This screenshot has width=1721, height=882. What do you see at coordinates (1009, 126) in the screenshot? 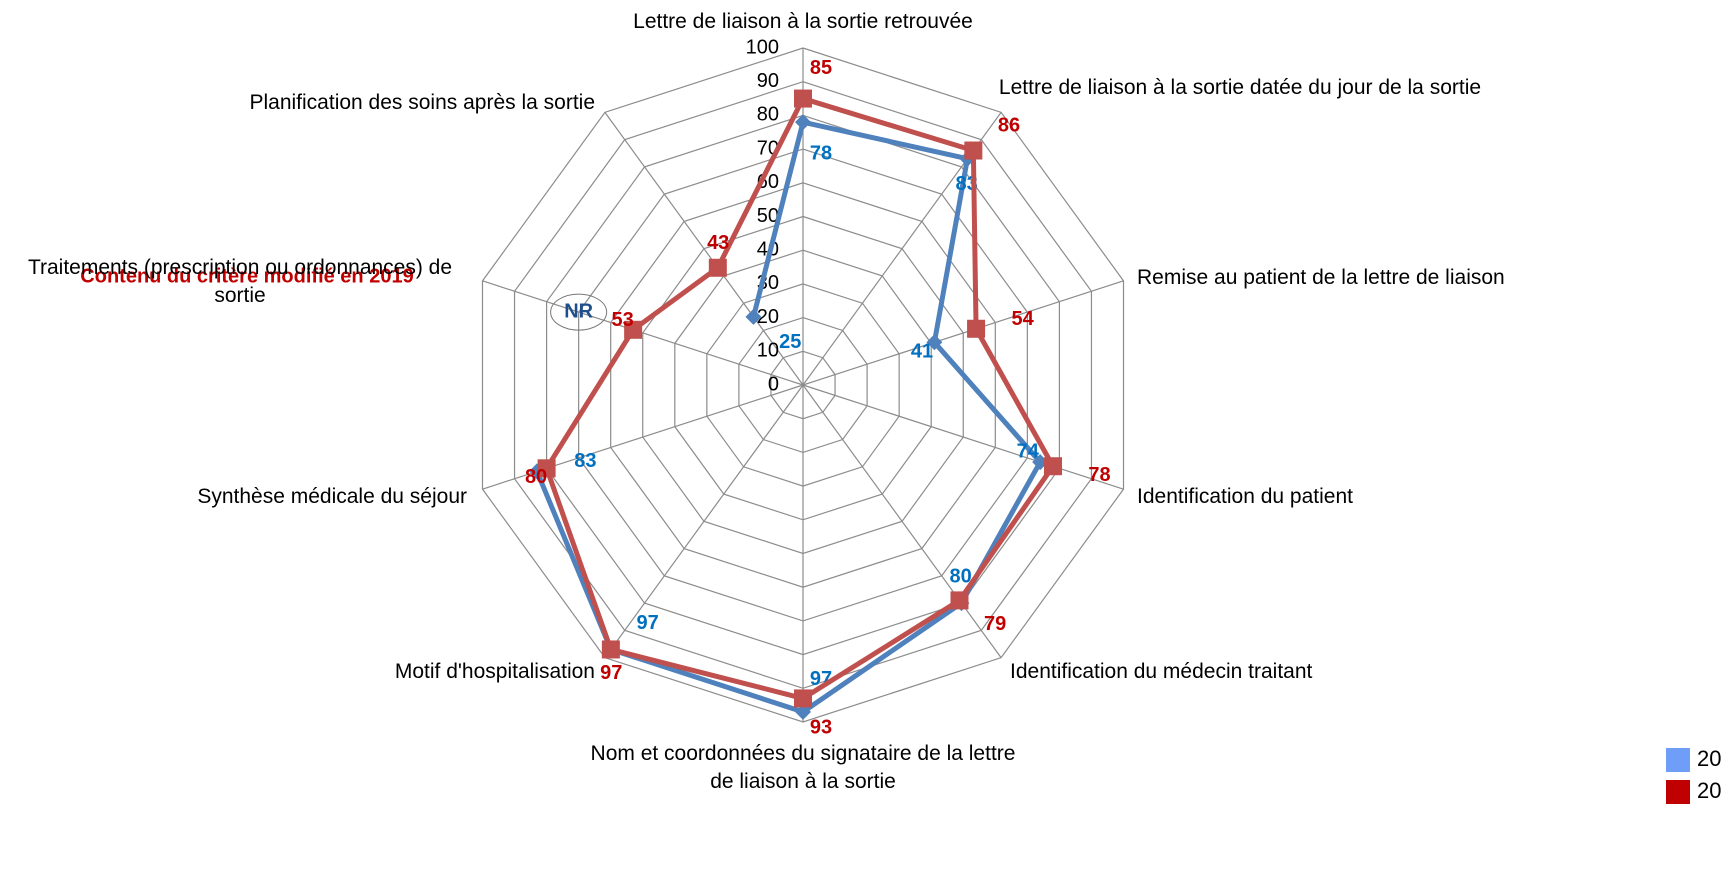
I see `data-label: 86` at bounding box center [1009, 126].